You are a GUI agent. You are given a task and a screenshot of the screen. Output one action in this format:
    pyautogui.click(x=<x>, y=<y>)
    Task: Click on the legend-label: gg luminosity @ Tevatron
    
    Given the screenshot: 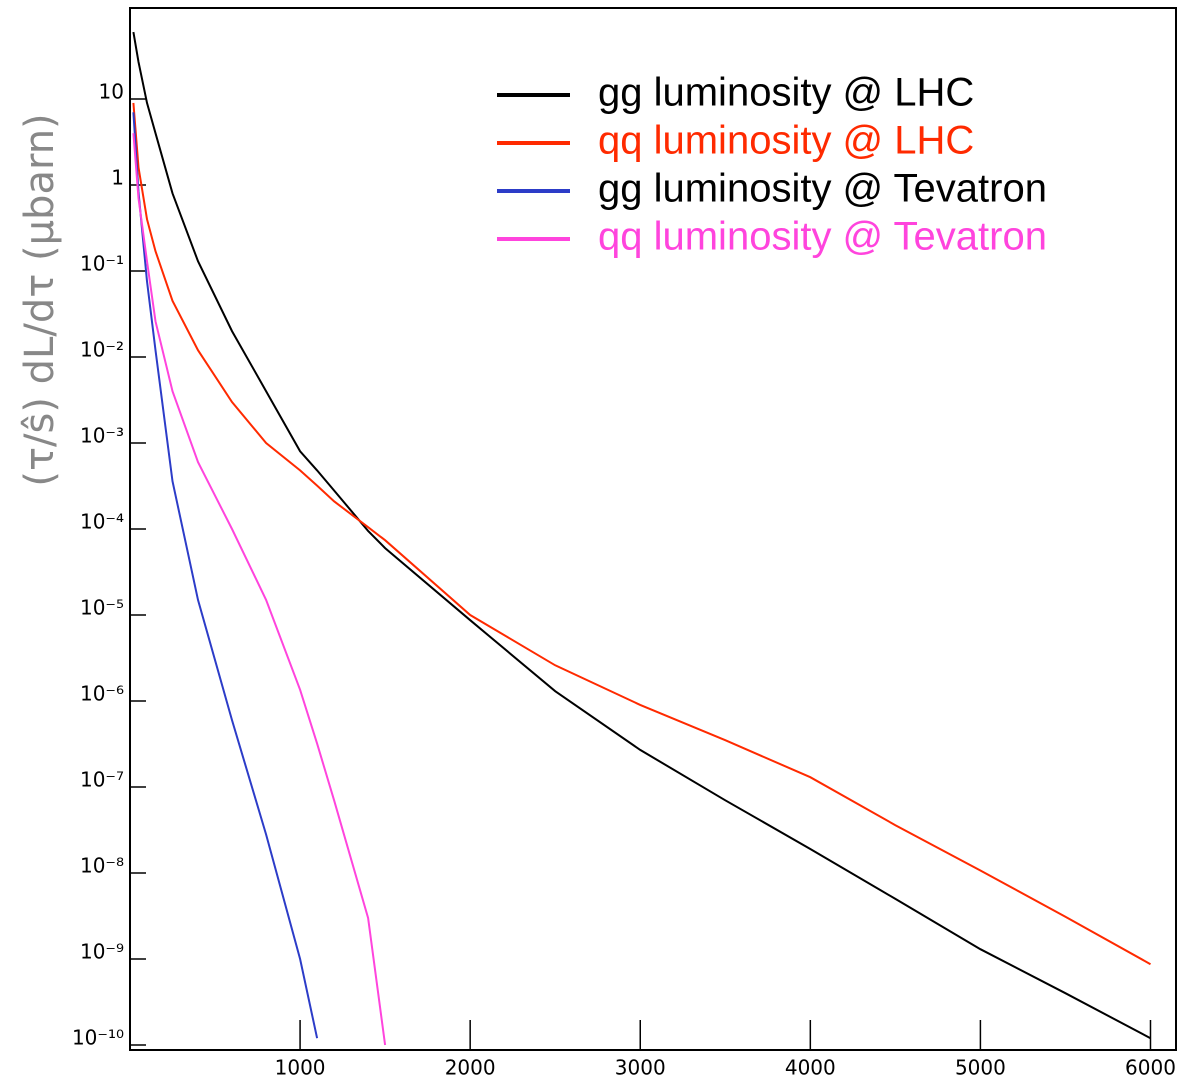 What is the action you would take?
    pyautogui.click(x=822, y=189)
    